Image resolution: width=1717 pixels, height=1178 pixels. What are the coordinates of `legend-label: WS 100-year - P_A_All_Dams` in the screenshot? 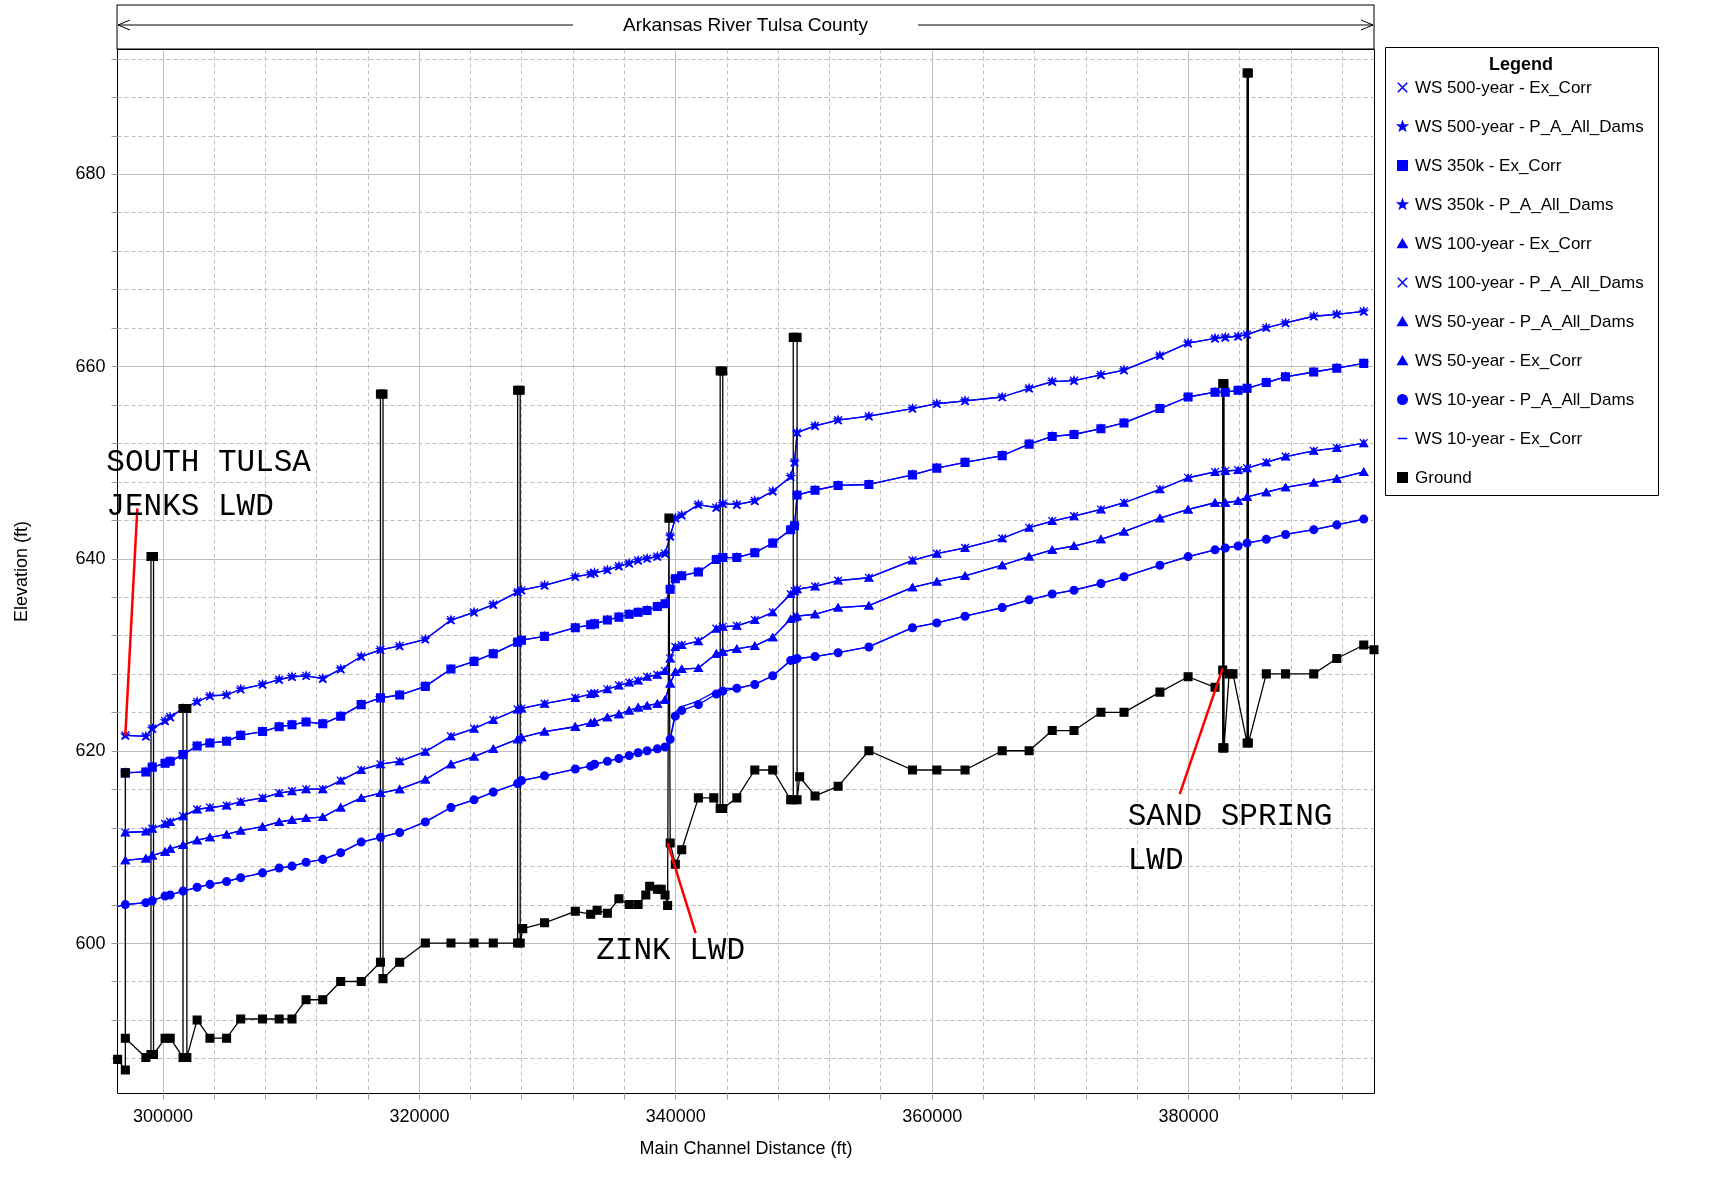 It's located at (1529, 282).